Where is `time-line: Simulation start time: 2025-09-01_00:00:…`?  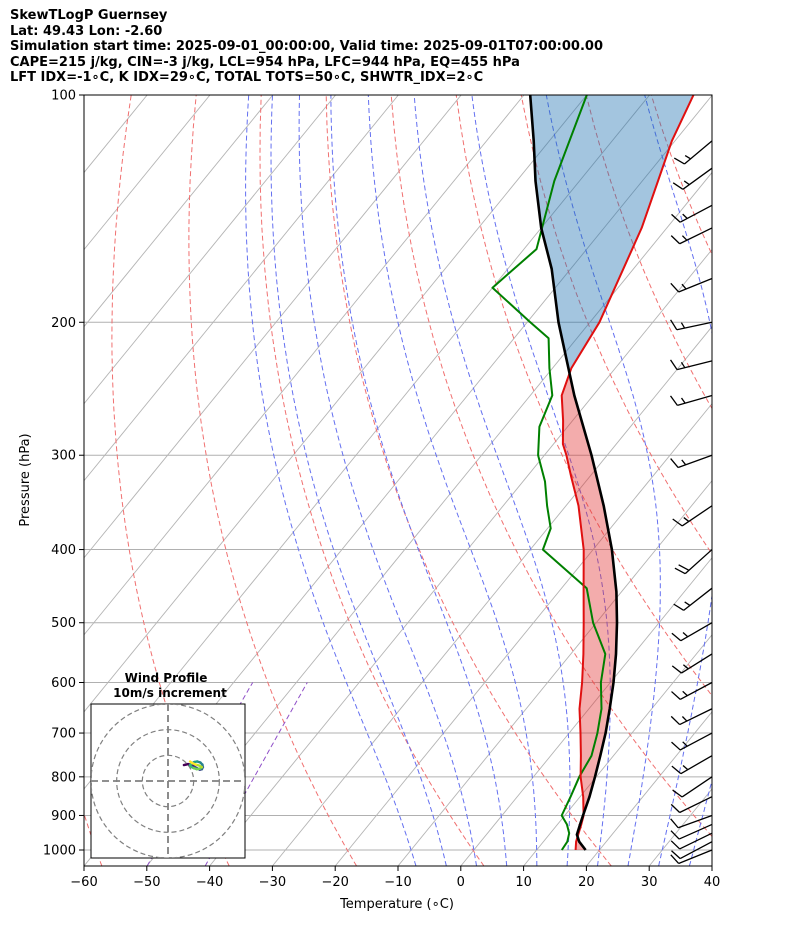
time-line: Simulation start time: 2025-09-01_00:00:… is located at coordinates (306, 46).